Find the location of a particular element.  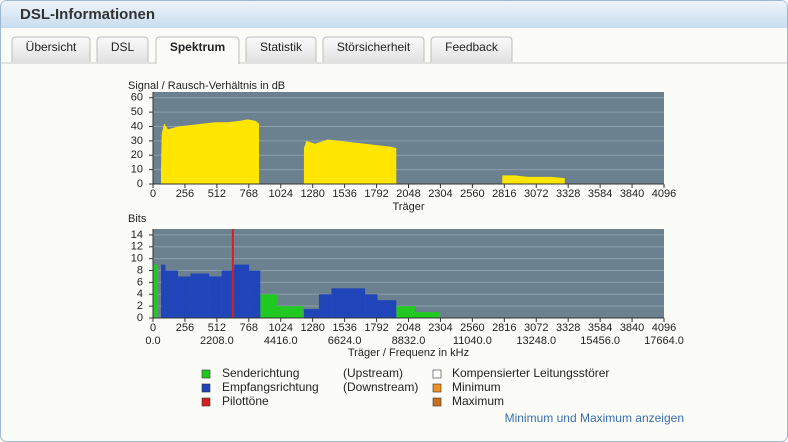

legend-label: Maximum is located at coordinates (478, 401).